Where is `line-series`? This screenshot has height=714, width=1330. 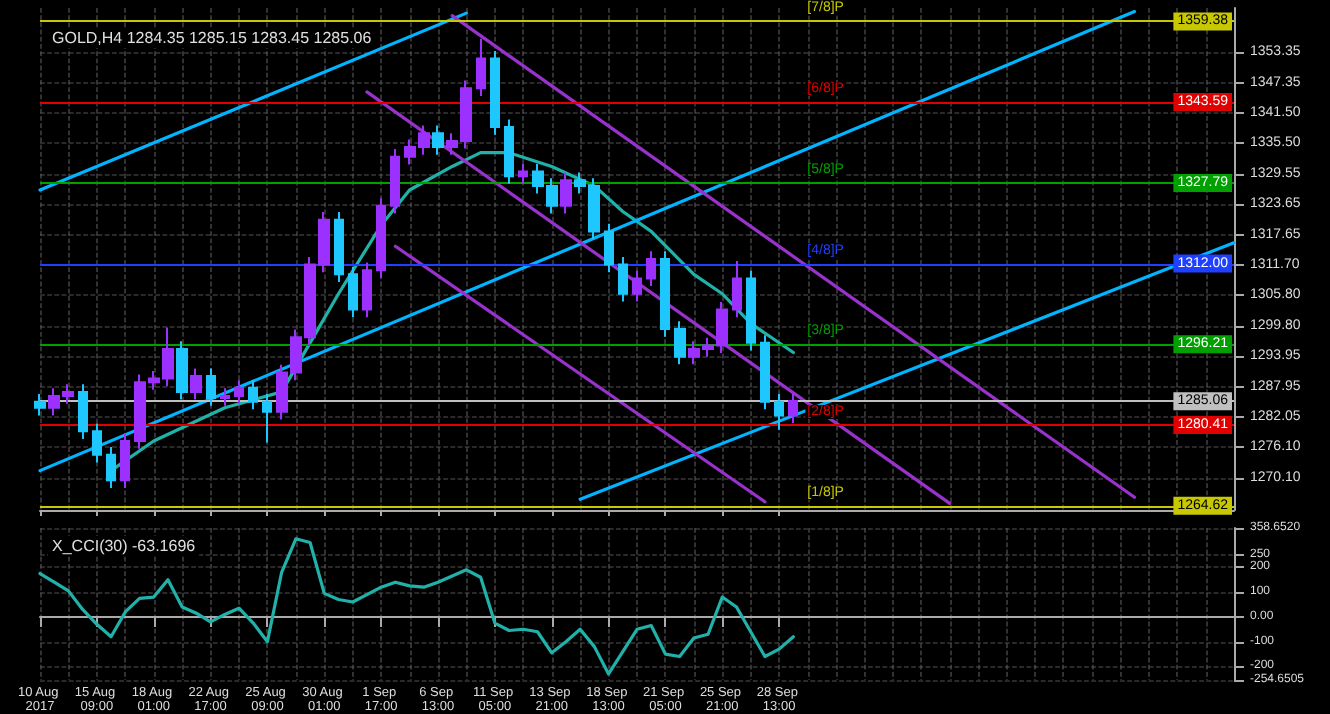 line-series is located at coordinates (416, 606).